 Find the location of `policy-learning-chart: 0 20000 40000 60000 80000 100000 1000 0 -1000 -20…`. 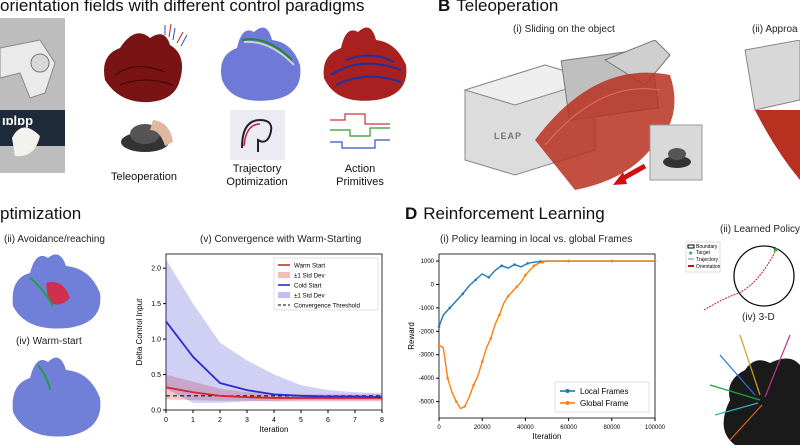

policy-learning-chart: 0 20000 40000 60000 80000 100000 1000 0 -1000 -20… is located at coordinates (536, 347).